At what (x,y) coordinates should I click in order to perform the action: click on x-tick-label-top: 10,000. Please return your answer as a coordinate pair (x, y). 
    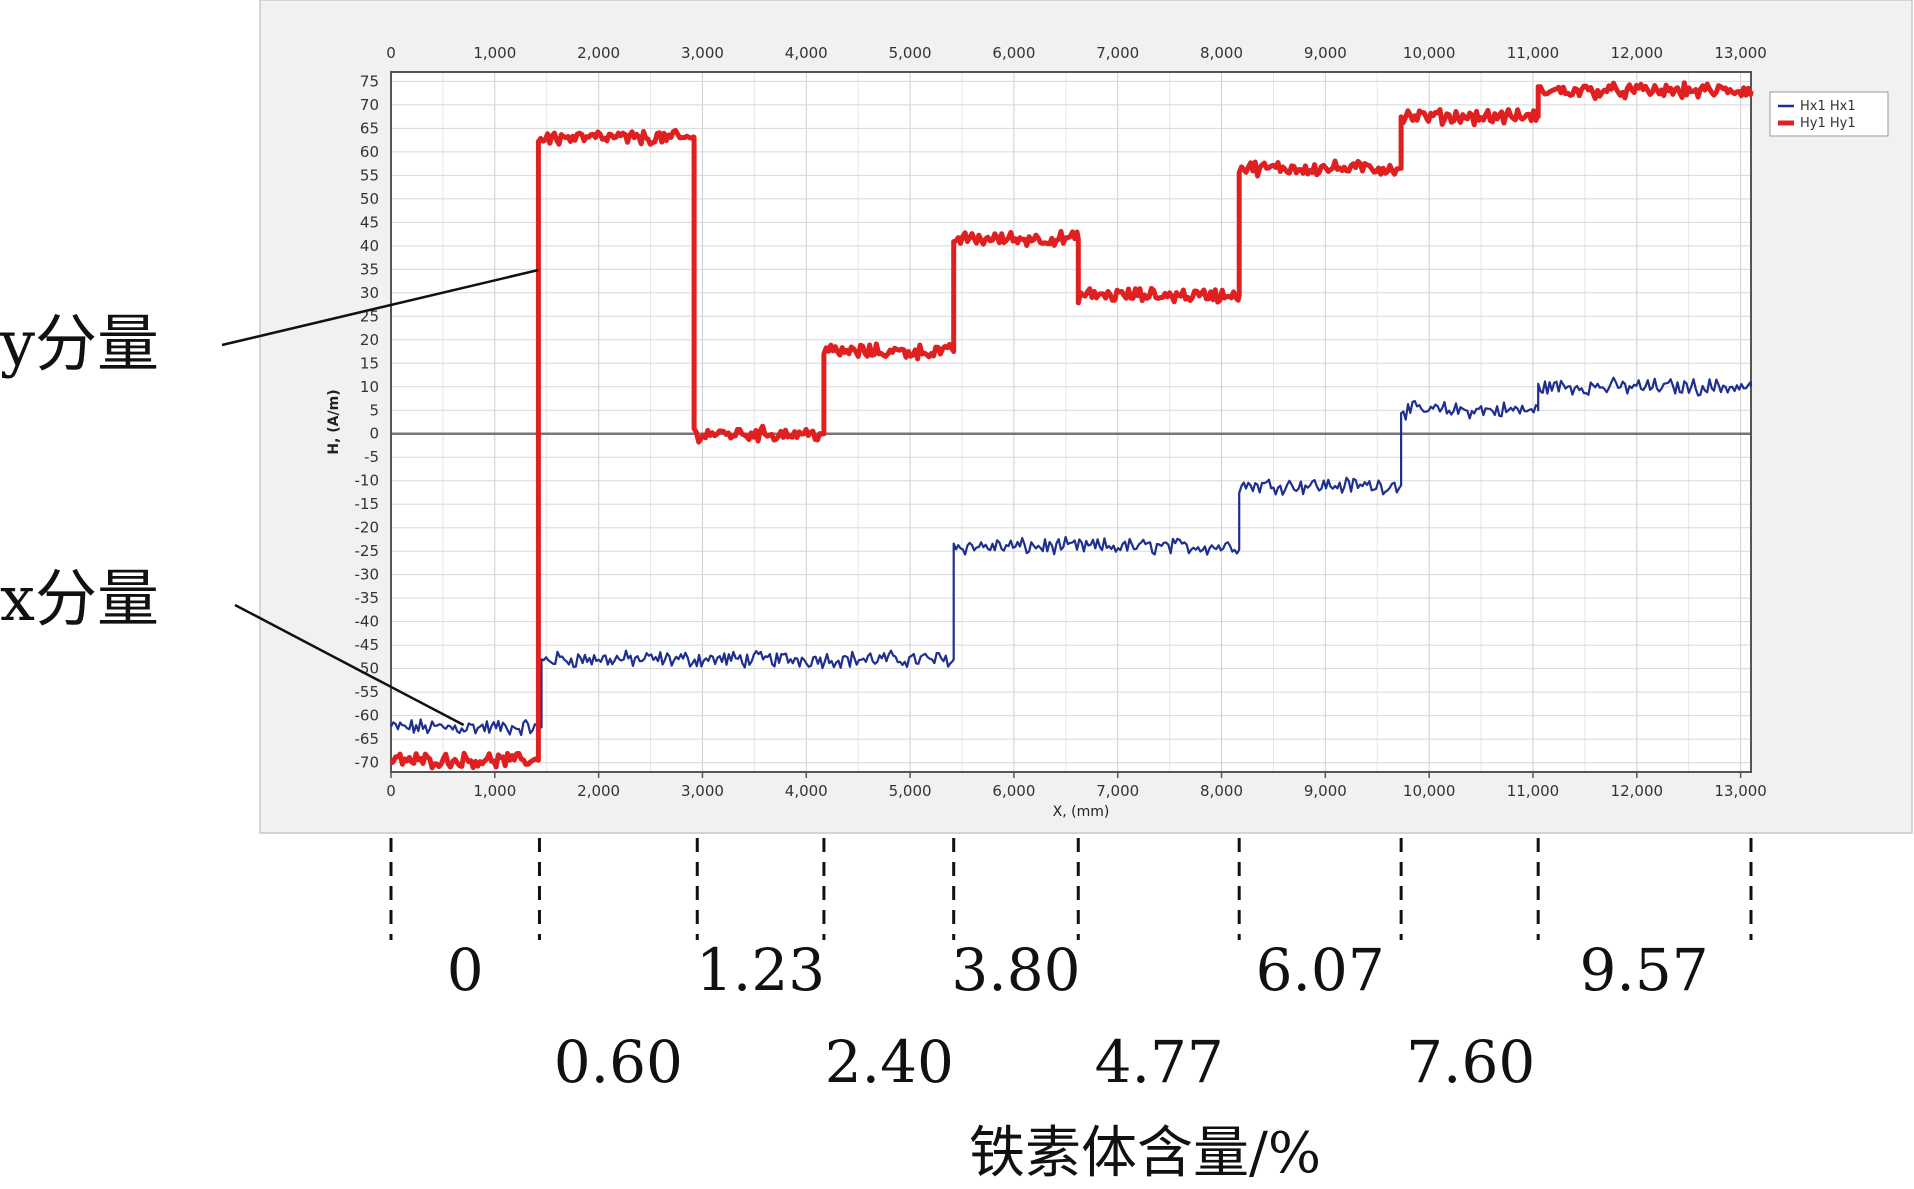
    Looking at the image, I should click on (1429, 53).